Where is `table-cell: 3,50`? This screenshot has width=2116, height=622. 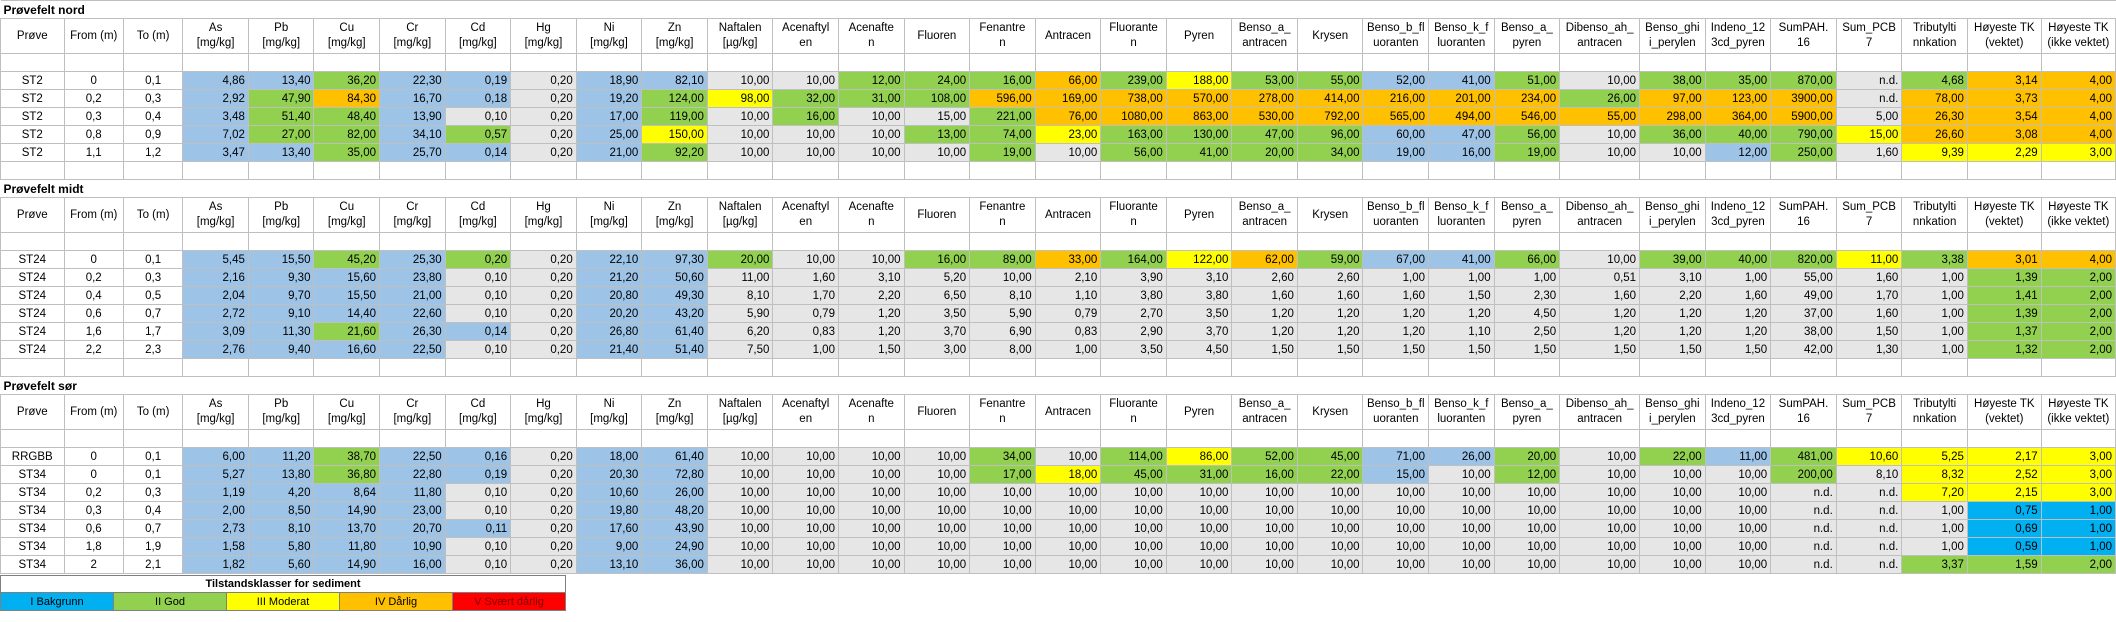 table-cell: 3,50 is located at coordinates (1133, 349).